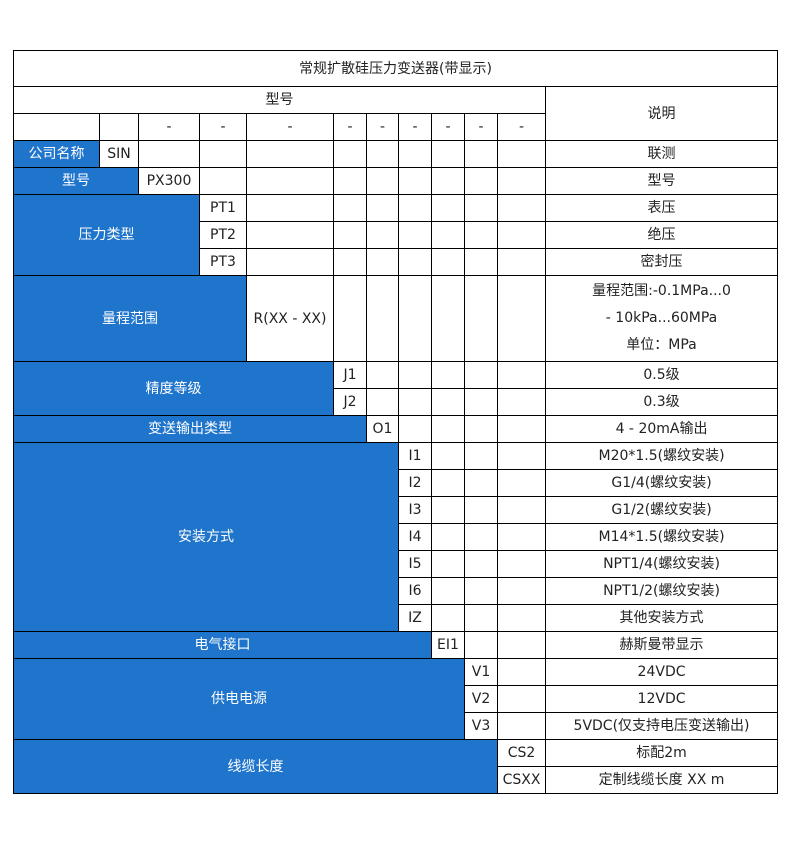 The width and height of the screenshot is (790, 843). What do you see at coordinates (222, 645) in the screenshot?
I see `category-cell: 电气接口` at bounding box center [222, 645].